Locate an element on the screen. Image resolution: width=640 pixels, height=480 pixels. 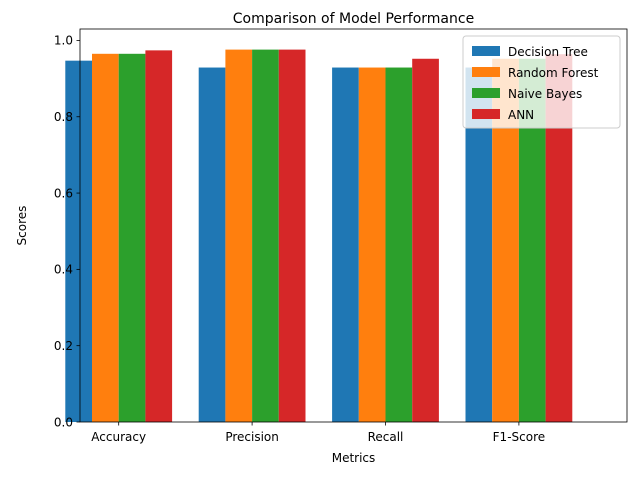
bar-decision-tree-precision is located at coordinates (212, 244).